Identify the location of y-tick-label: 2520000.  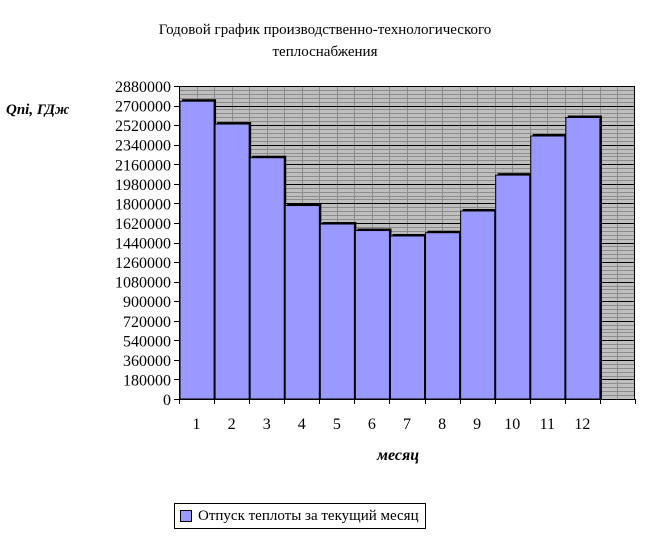
(143, 126).